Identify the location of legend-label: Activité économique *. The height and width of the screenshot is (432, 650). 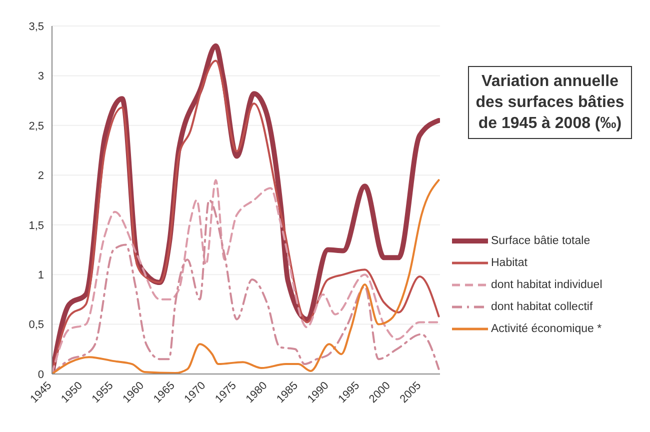
(546, 329).